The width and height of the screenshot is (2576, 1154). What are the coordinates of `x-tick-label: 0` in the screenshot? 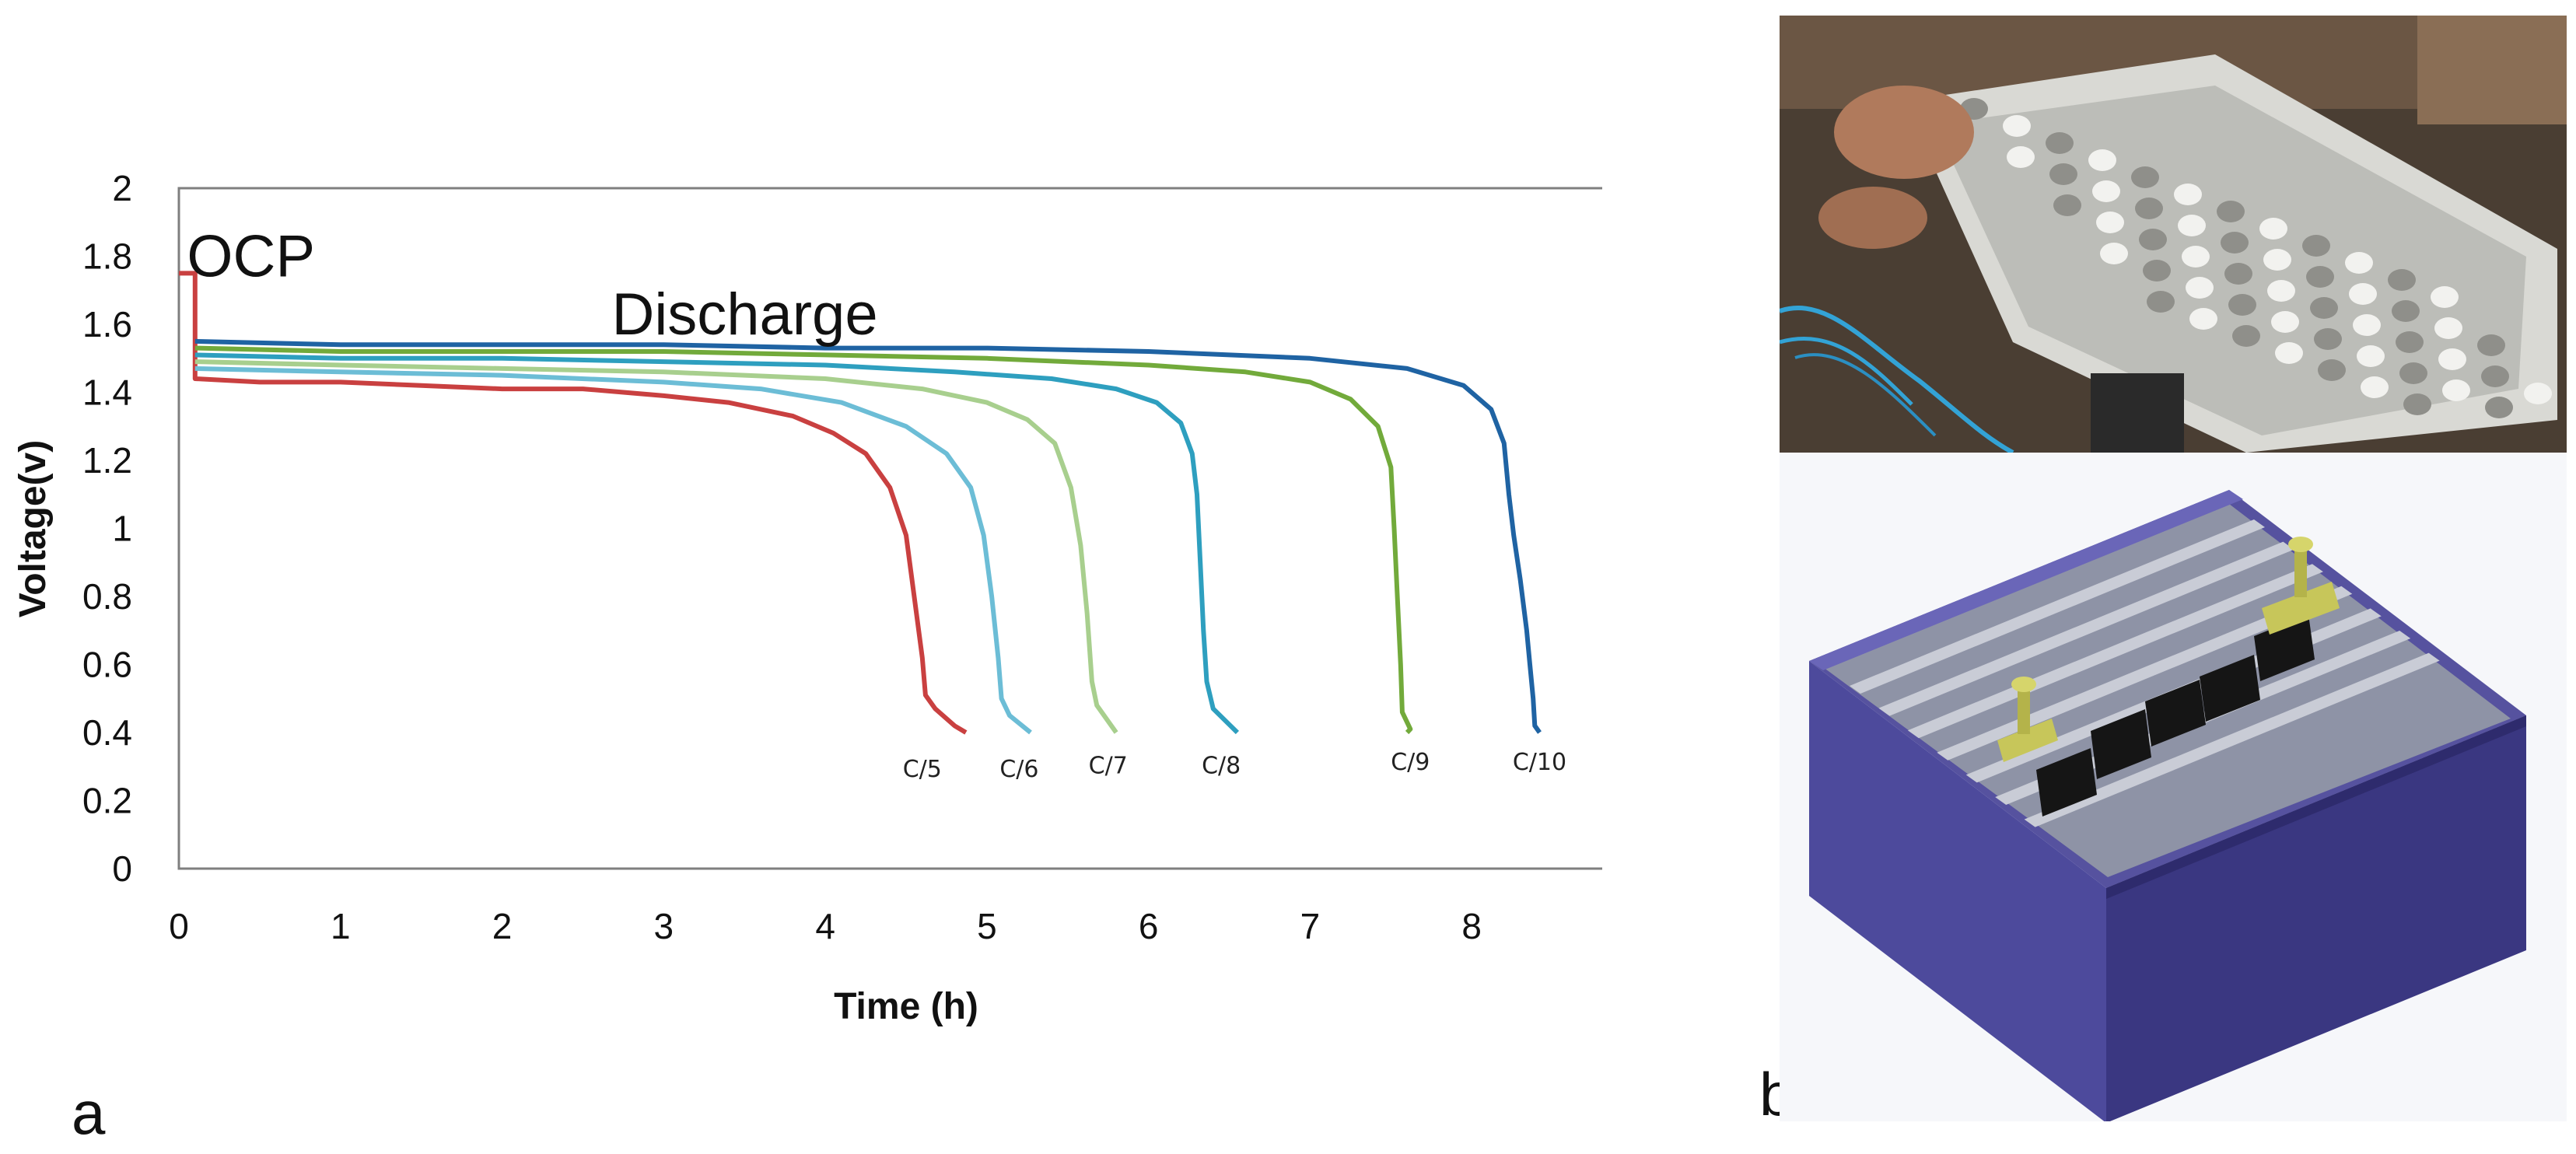 It's located at (179, 926).